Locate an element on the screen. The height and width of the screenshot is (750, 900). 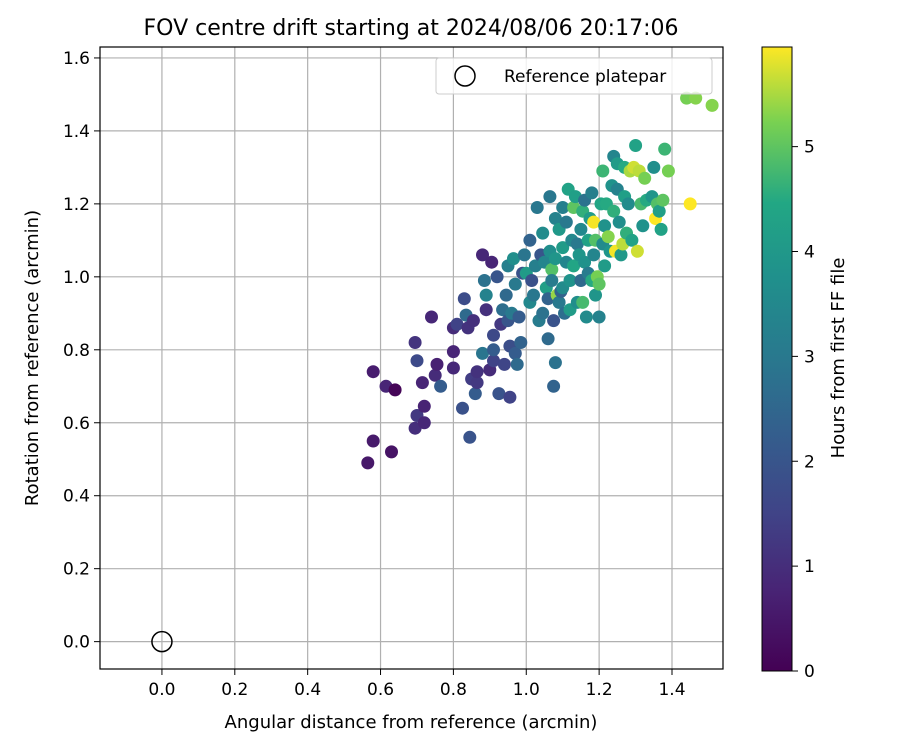
y-tick-label: 0.2 is located at coordinates (76, 570).